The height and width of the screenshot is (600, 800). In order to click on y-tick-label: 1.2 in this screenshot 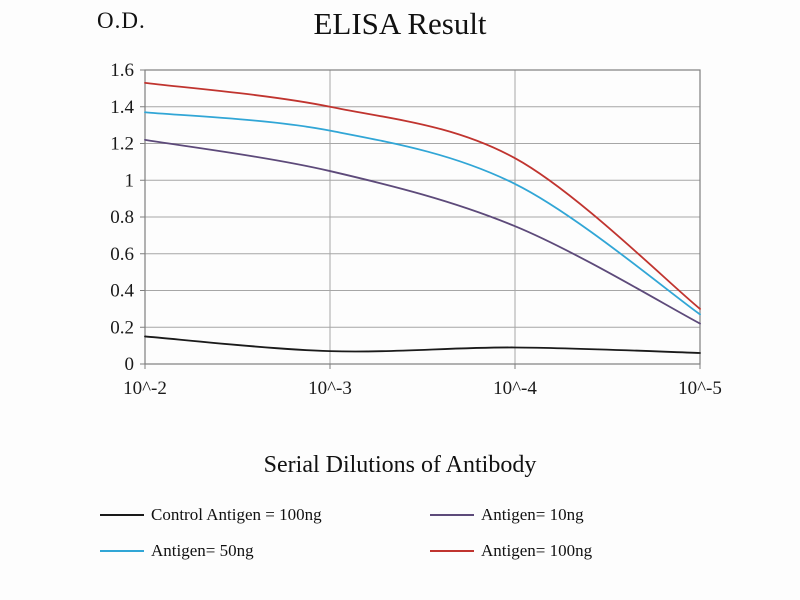, I will do `click(122, 144)`.